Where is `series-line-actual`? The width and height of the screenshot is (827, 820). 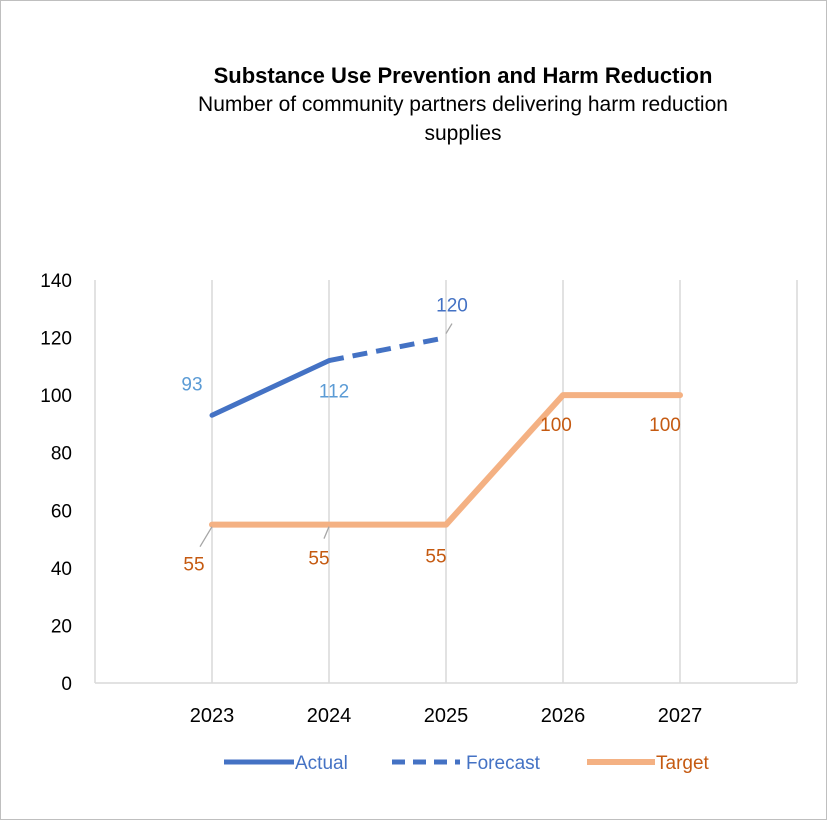
series-line-actual is located at coordinates (270, 388).